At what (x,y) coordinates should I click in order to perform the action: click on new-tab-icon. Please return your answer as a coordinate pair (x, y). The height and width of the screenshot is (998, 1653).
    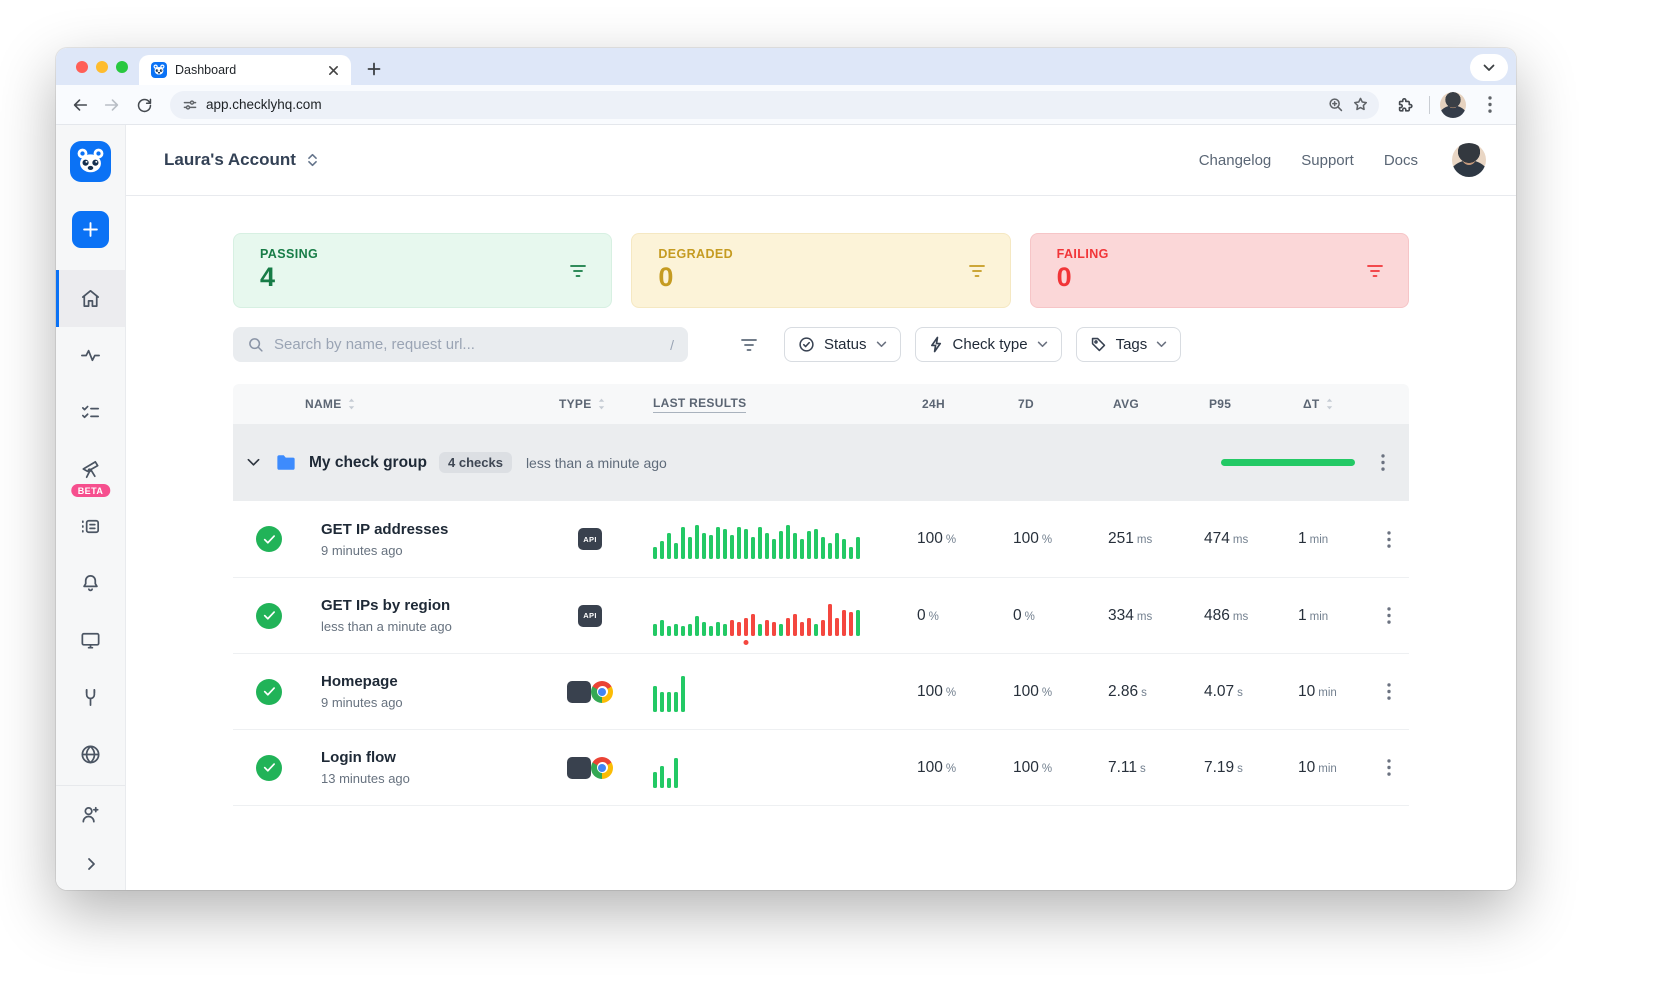
    Looking at the image, I should click on (374, 69).